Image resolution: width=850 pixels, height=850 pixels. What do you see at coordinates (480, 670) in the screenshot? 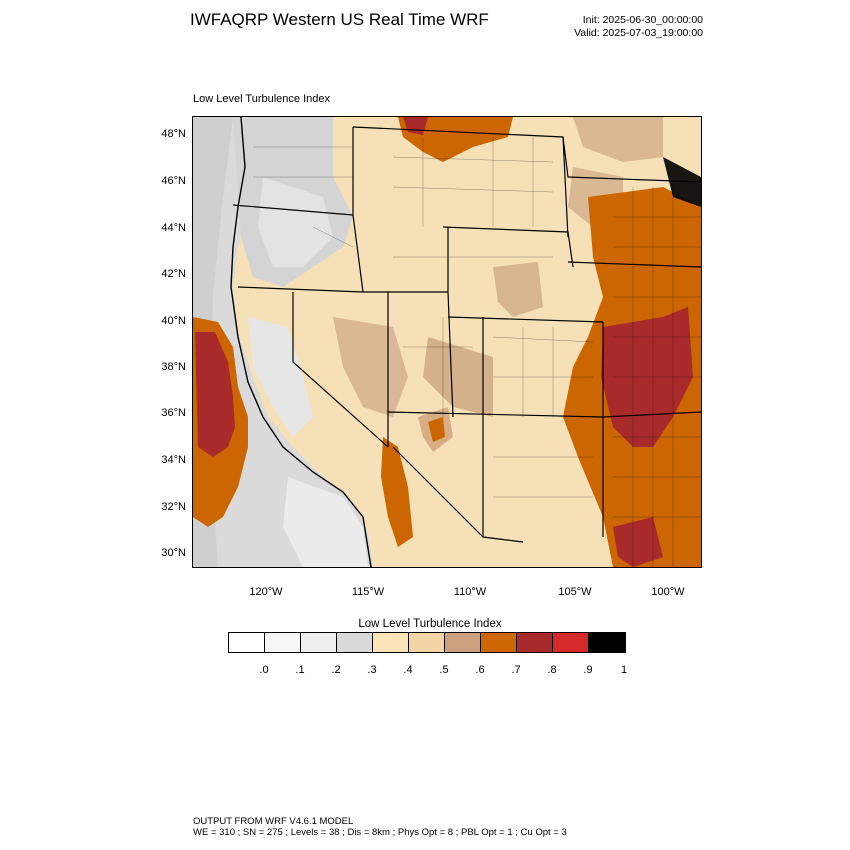
I see `colorbar-tick-label: .6` at bounding box center [480, 670].